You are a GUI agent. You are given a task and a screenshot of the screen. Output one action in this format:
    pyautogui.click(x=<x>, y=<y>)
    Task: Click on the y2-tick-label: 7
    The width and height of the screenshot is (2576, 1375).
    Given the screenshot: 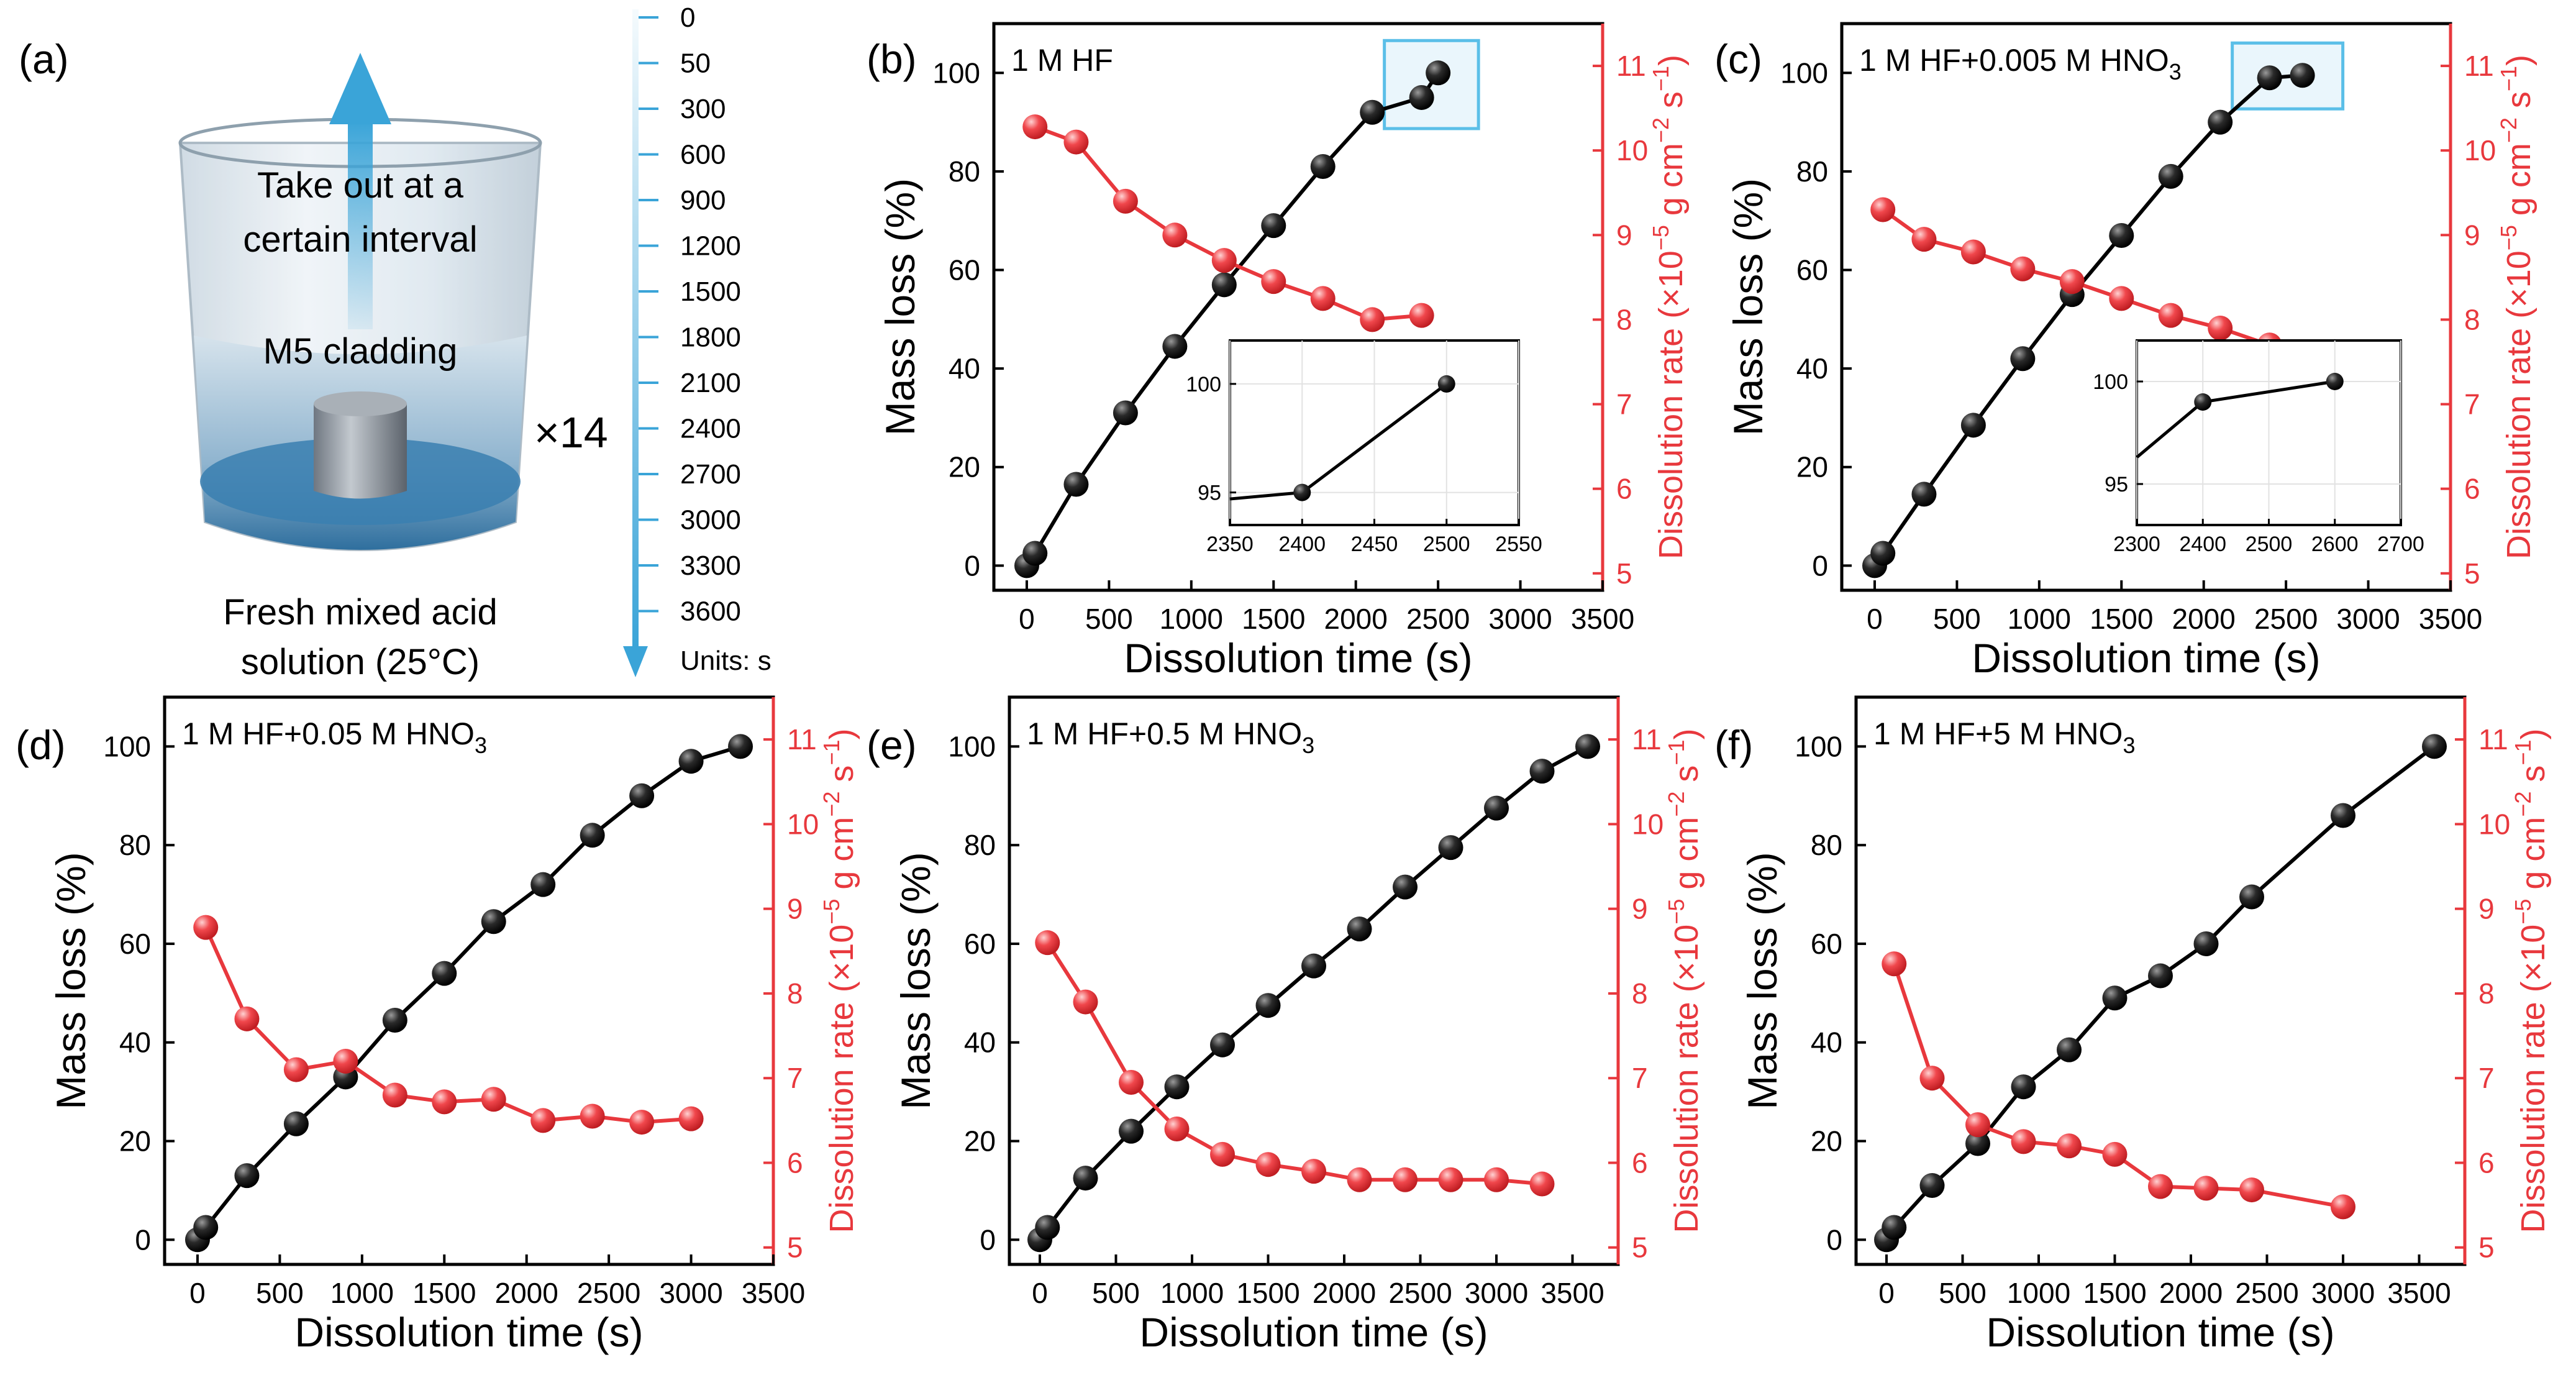 What is the action you would take?
    pyautogui.click(x=2472, y=404)
    